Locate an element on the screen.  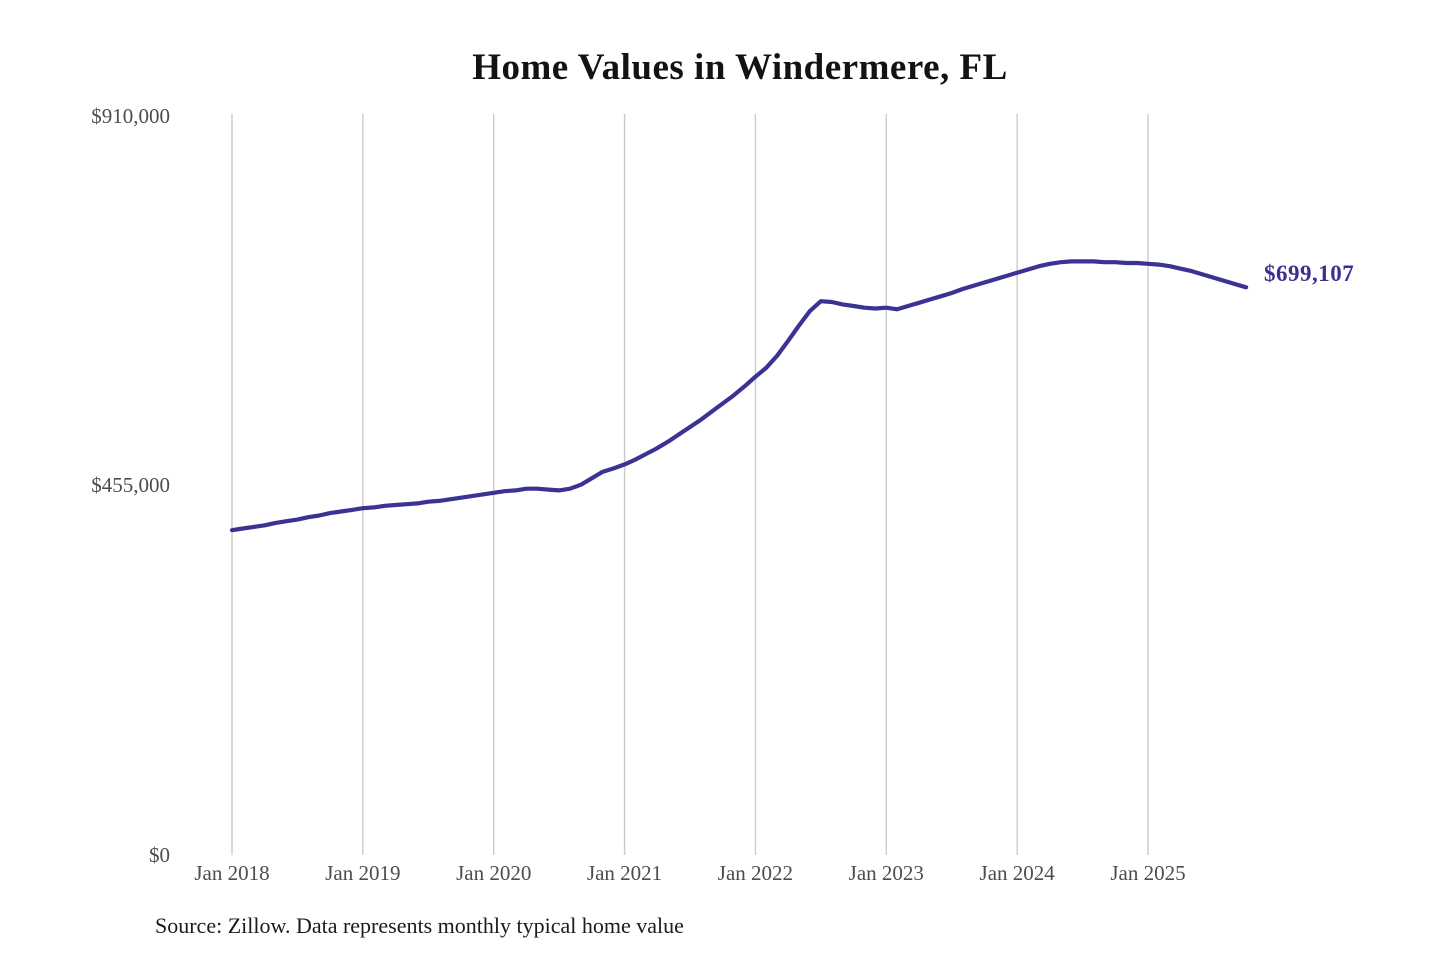
y-axis-tick-0: $0 is located at coordinates (159, 855).